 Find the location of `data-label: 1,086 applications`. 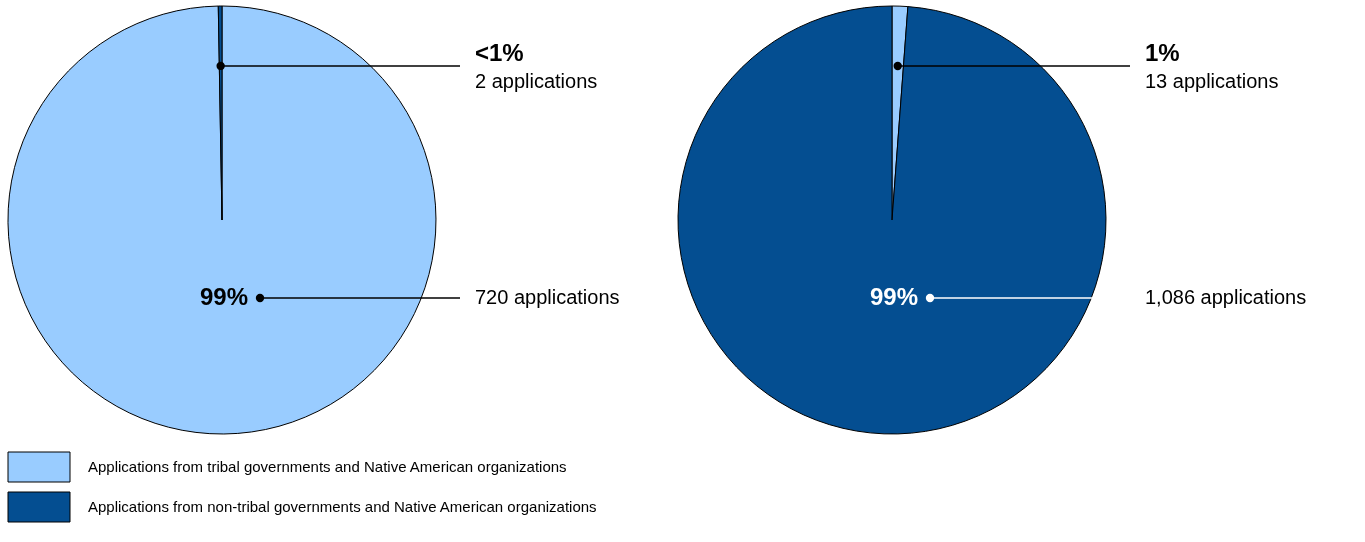

data-label: 1,086 applications is located at coordinates (1226, 297).